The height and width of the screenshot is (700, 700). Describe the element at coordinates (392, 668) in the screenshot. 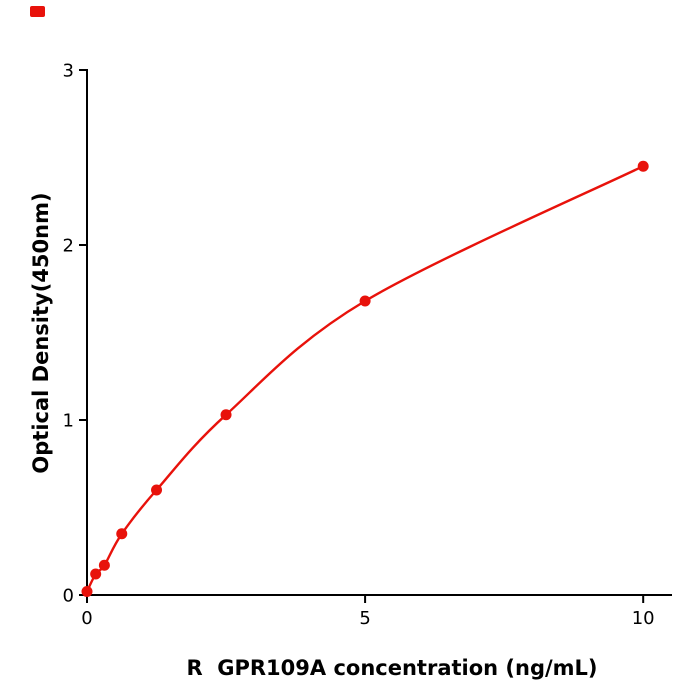

I see `x-axis-label: R GPR109A concentration (ng/mL)` at that location.